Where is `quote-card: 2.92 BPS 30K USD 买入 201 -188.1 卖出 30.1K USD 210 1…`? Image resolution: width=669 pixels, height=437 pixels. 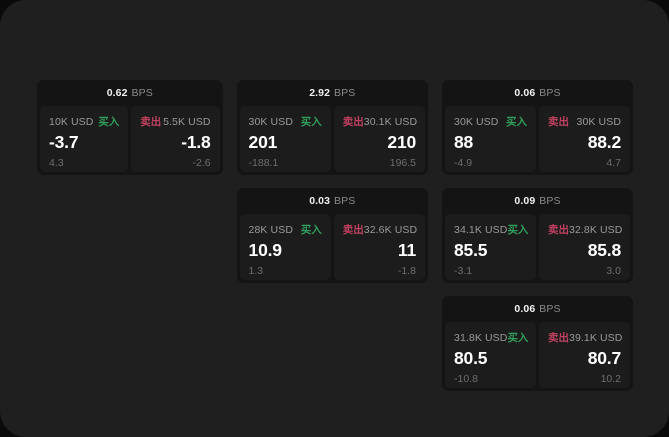 quote-card: 2.92 BPS 30K USD 买入 201 -188.1 卖出 30.1K USD 210 1… is located at coordinates (332, 127).